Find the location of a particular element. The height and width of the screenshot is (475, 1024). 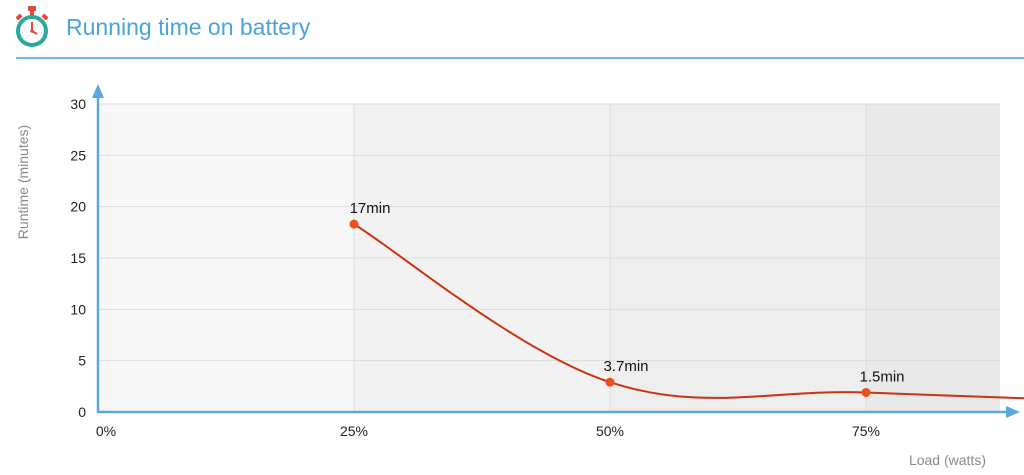

x-axis-arrow is located at coordinates (1013, 412).